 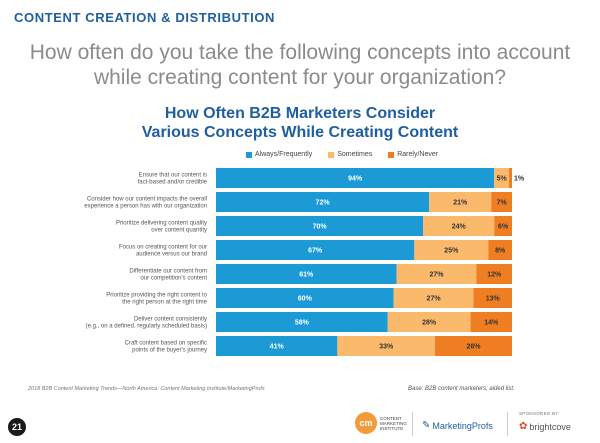 I want to click on data-label: 12%, so click(x=494, y=275).